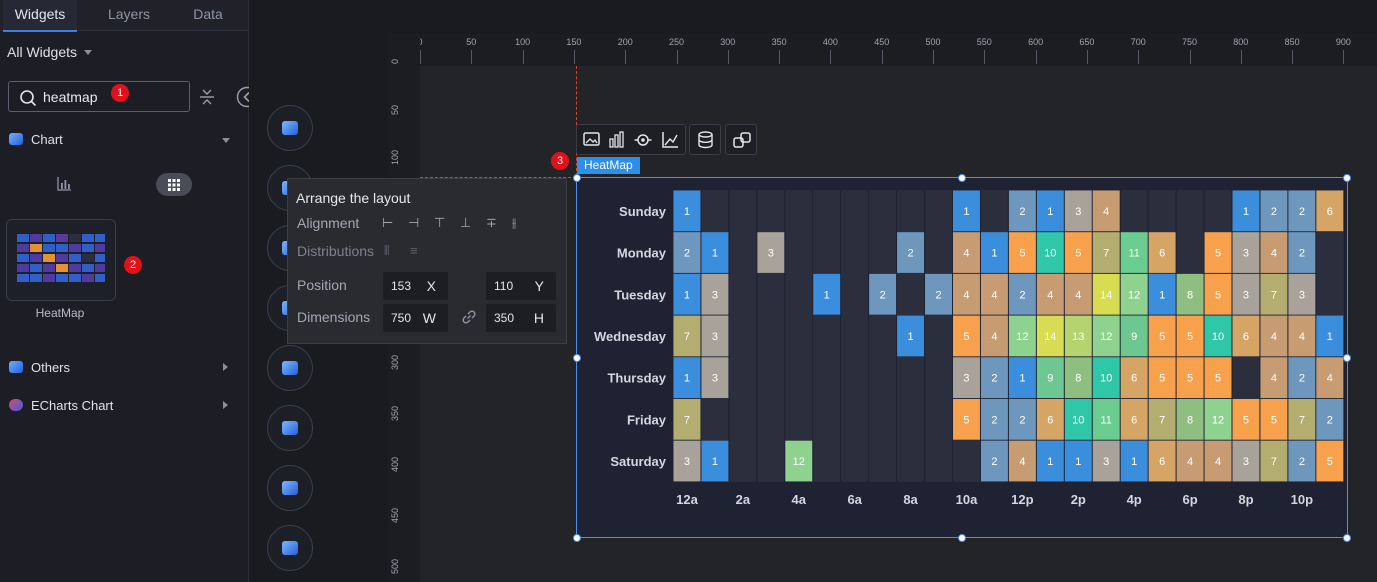  I want to click on heatmap-widget-label: HeatMap, so click(60, 313).